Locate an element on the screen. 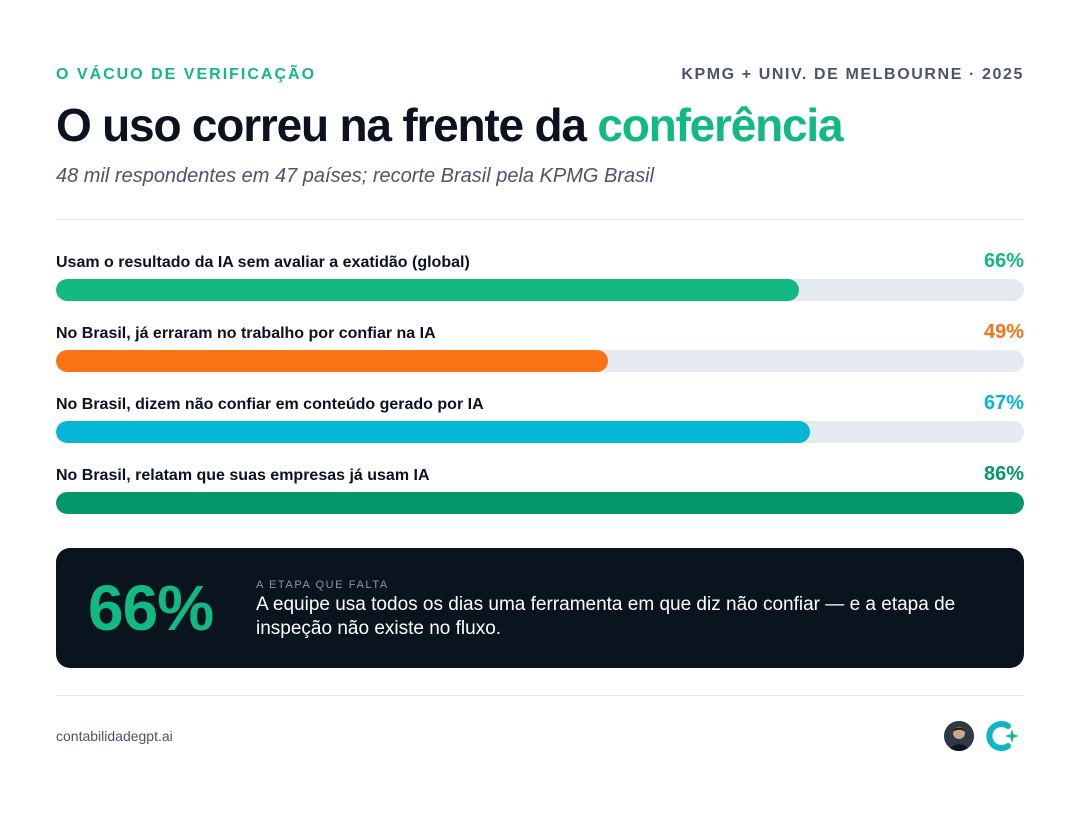  title-main: O uso correu na frente da is located at coordinates (327, 125).